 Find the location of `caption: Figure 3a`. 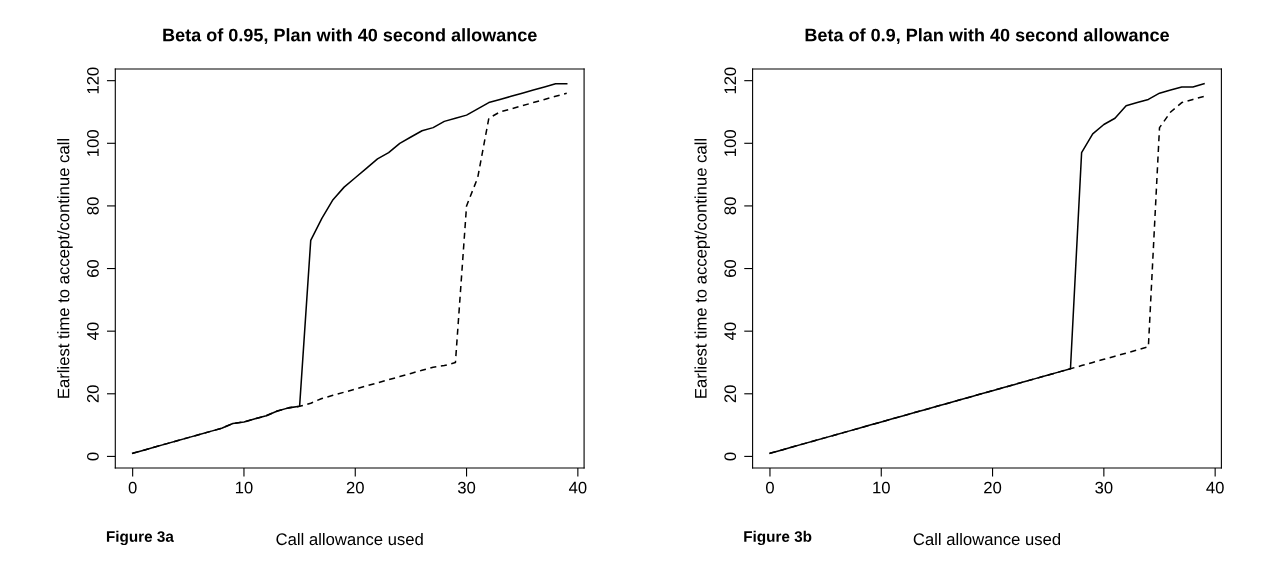

caption: Figure 3a is located at coordinates (140, 538).